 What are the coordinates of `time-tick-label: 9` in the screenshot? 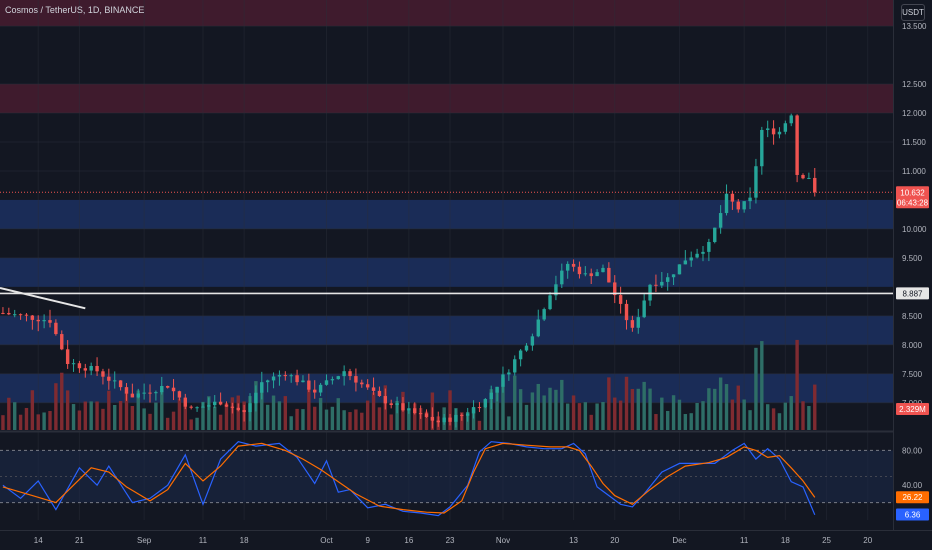 It's located at (367, 540).